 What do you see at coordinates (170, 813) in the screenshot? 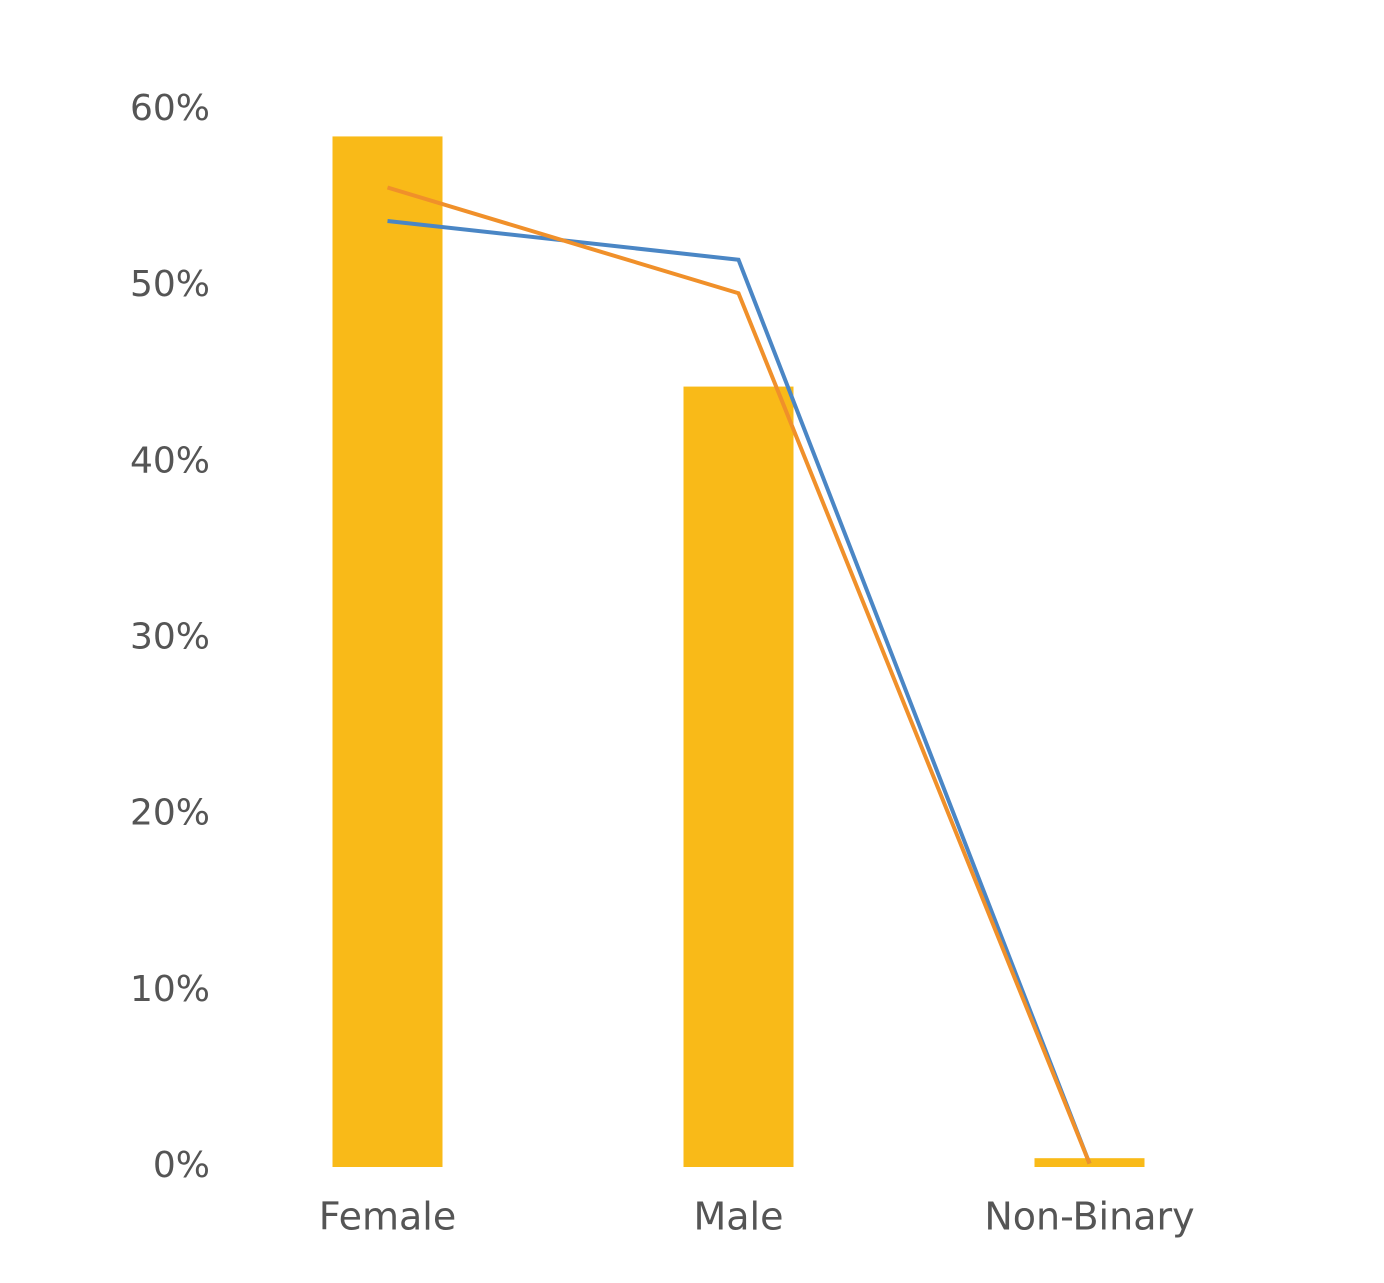
I see `y-tick-label: 20%` at bounding box center [170, 813].